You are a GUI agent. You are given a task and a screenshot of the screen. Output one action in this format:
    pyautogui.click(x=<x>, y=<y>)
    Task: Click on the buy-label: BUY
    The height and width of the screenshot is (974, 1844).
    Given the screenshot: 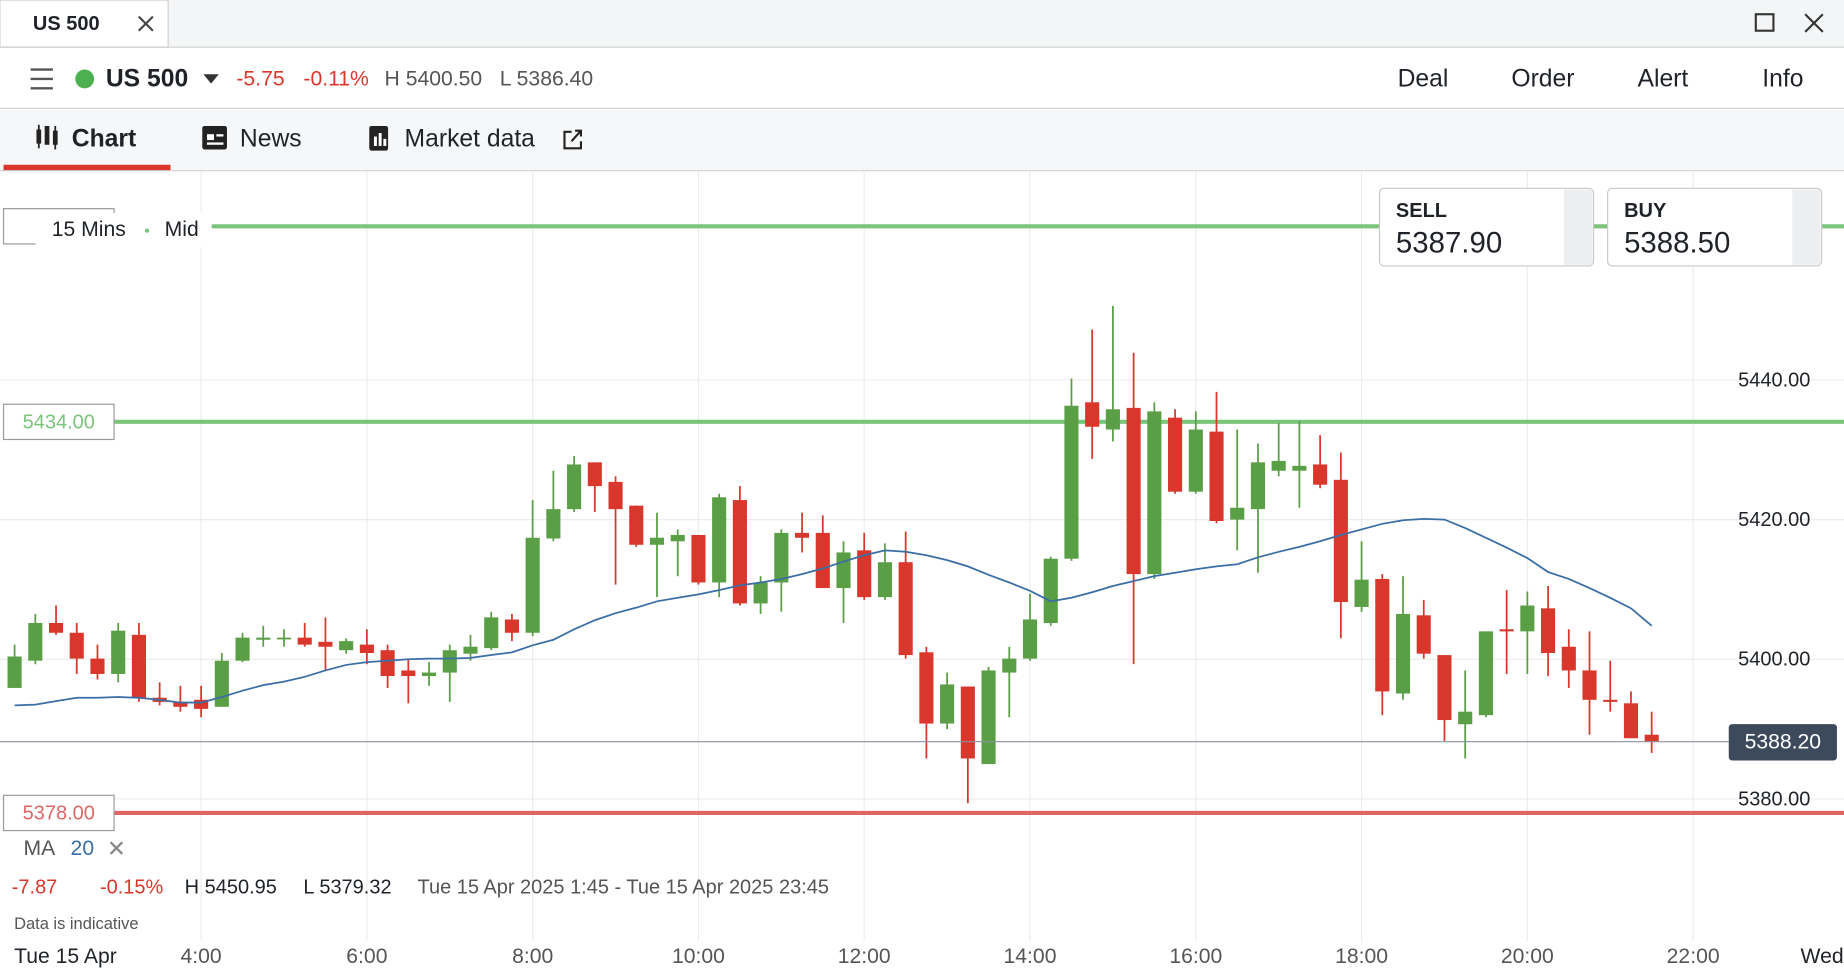 What is the action you would take?
    pyautogui.click(x=1645, y=211)
    